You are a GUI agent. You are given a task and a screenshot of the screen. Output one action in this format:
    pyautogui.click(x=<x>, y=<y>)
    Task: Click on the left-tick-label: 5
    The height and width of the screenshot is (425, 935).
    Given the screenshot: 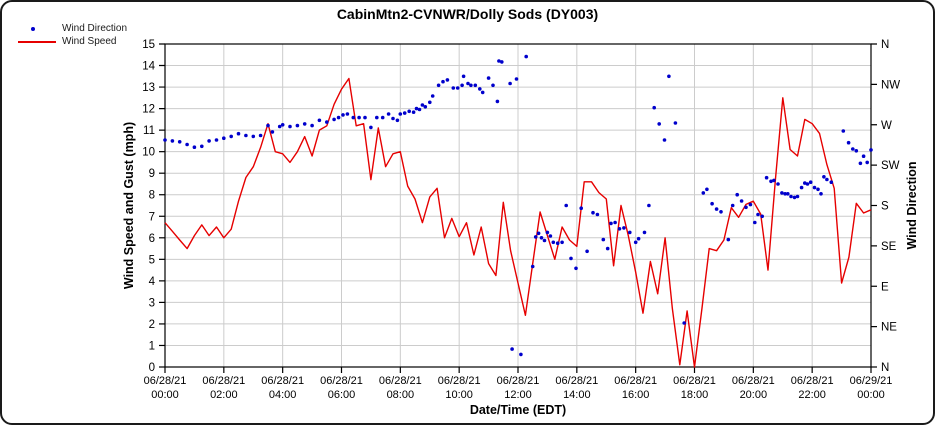 What is the action you would take?
    pyautogui.click(x=152, y=260)
    